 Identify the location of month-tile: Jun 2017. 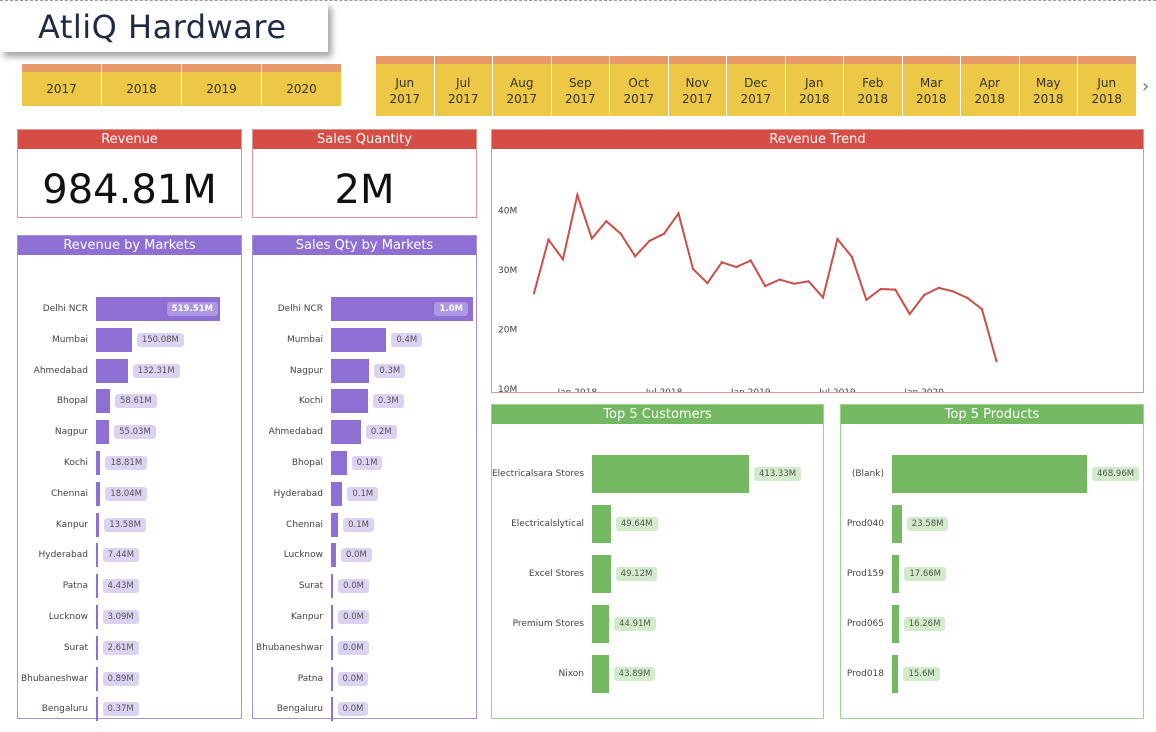
(405, 86).